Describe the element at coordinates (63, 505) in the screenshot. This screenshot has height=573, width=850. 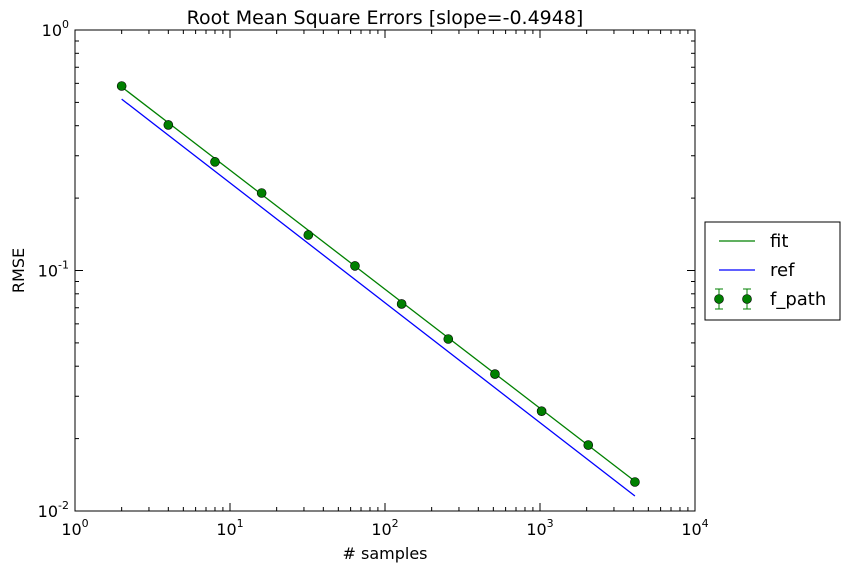
I see `tick-exponent: -2` at that location.